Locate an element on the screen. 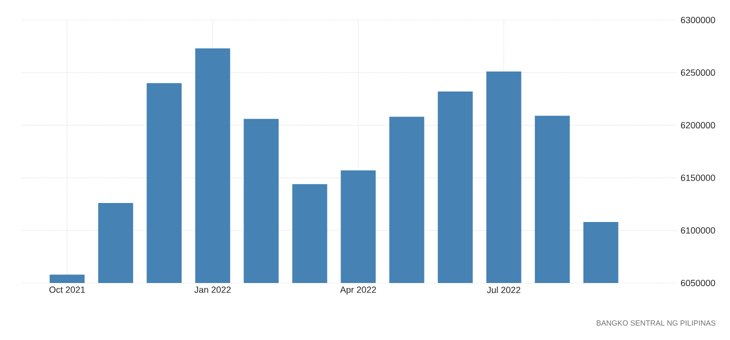  x-tick-label: Oct 2021 is located at coordinates (67, 289).